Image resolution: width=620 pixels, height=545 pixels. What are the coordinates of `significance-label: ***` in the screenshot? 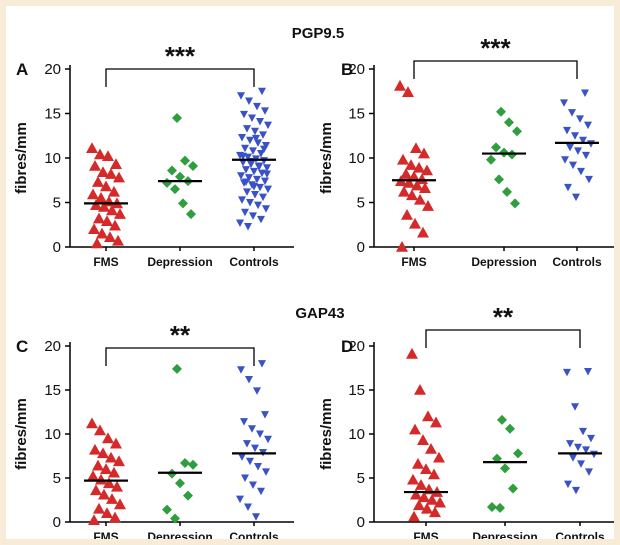 It's located at (495, 48).